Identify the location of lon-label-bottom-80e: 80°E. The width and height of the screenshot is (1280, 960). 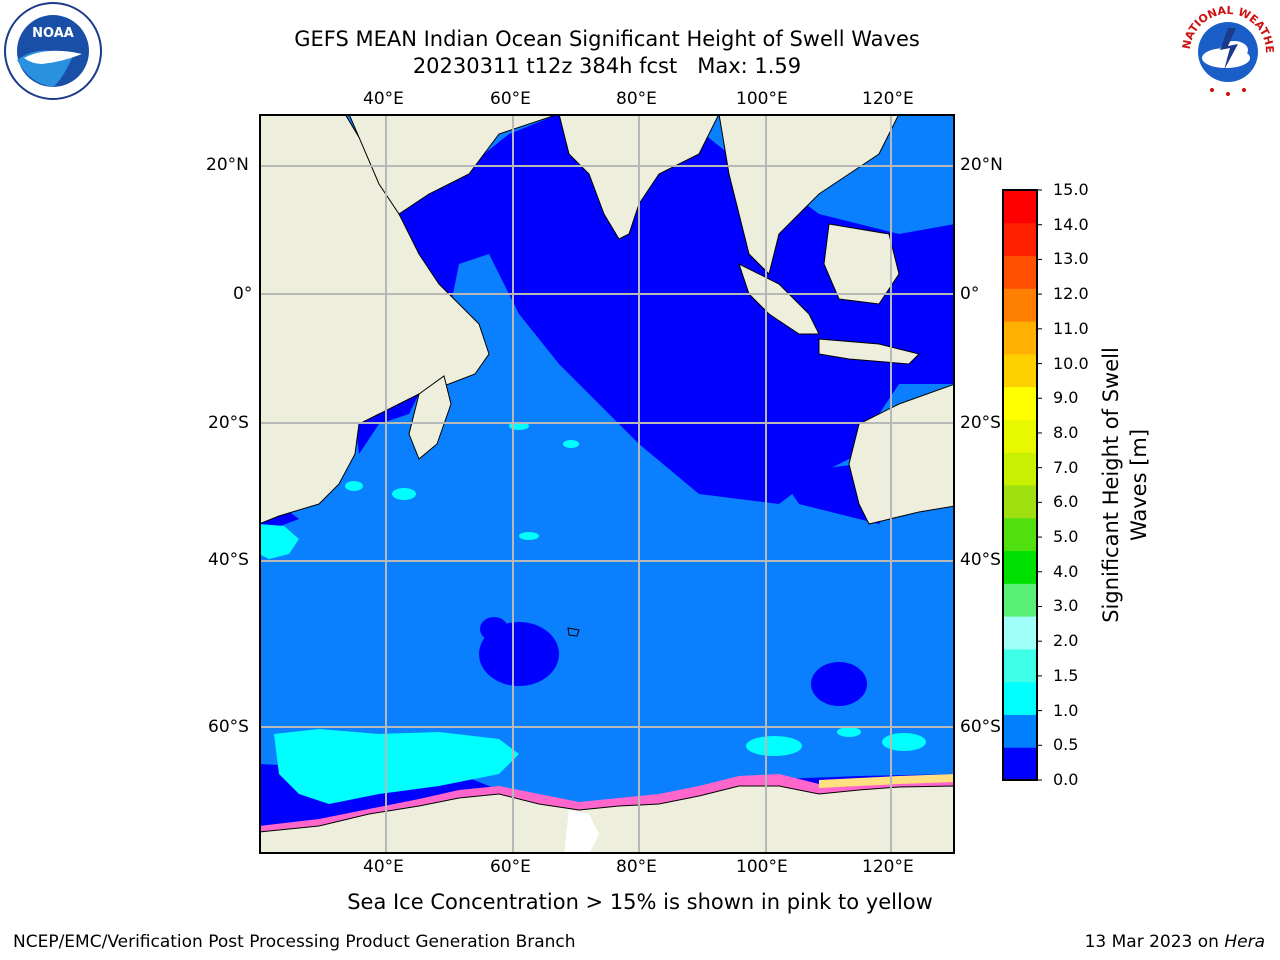
(636, 867).